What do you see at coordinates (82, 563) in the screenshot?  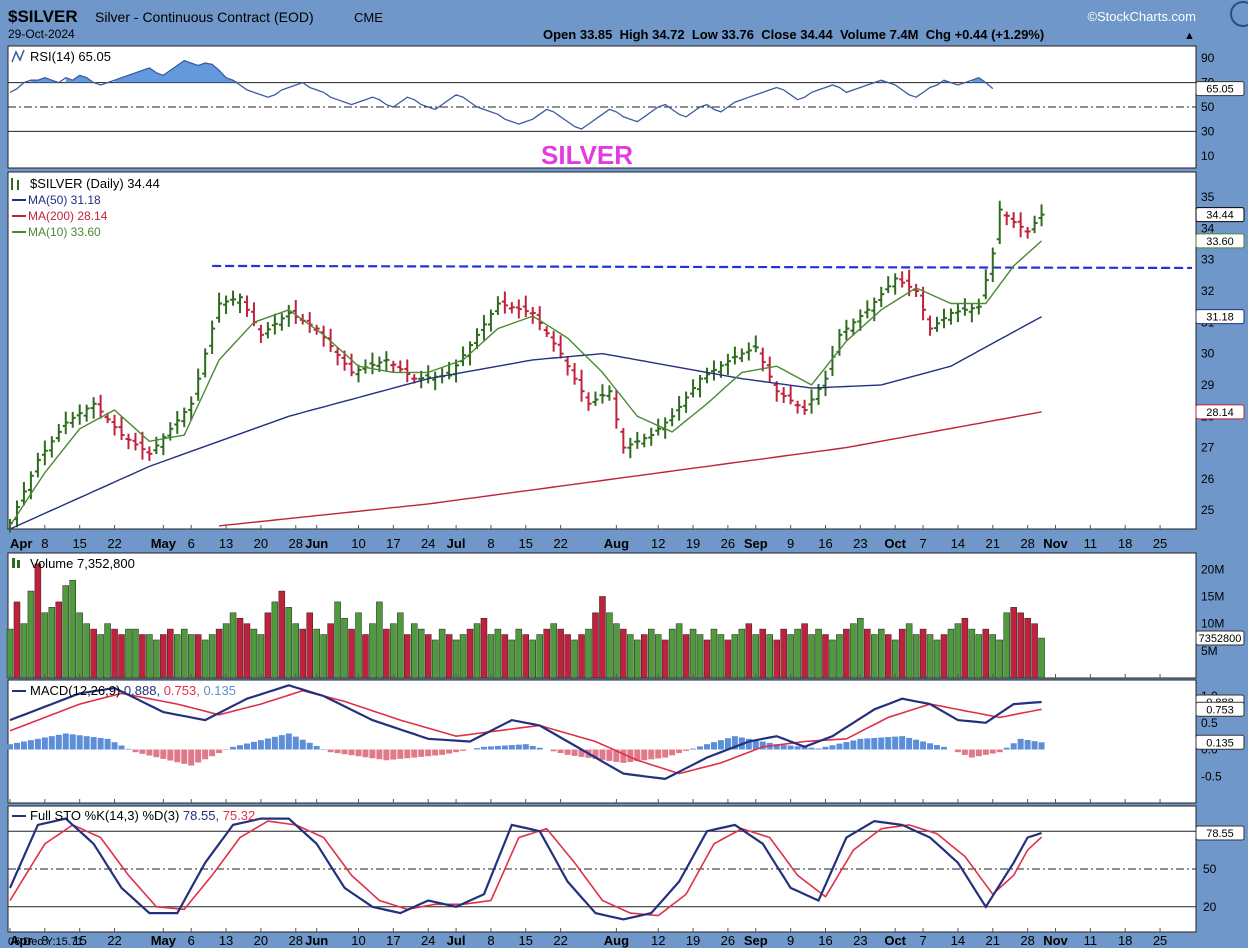 I see `volume-title: Volume 7,352,800` at bounding box center [82, 563].